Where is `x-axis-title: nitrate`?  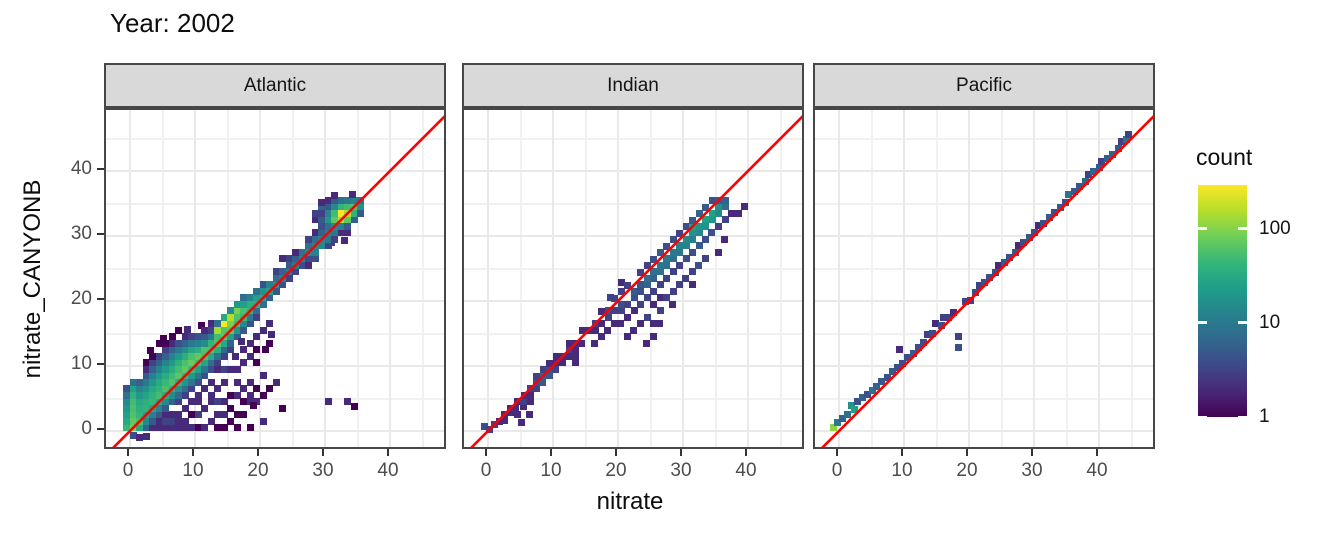 x-axis-title: nitrate is located at coordinates (630, 501).